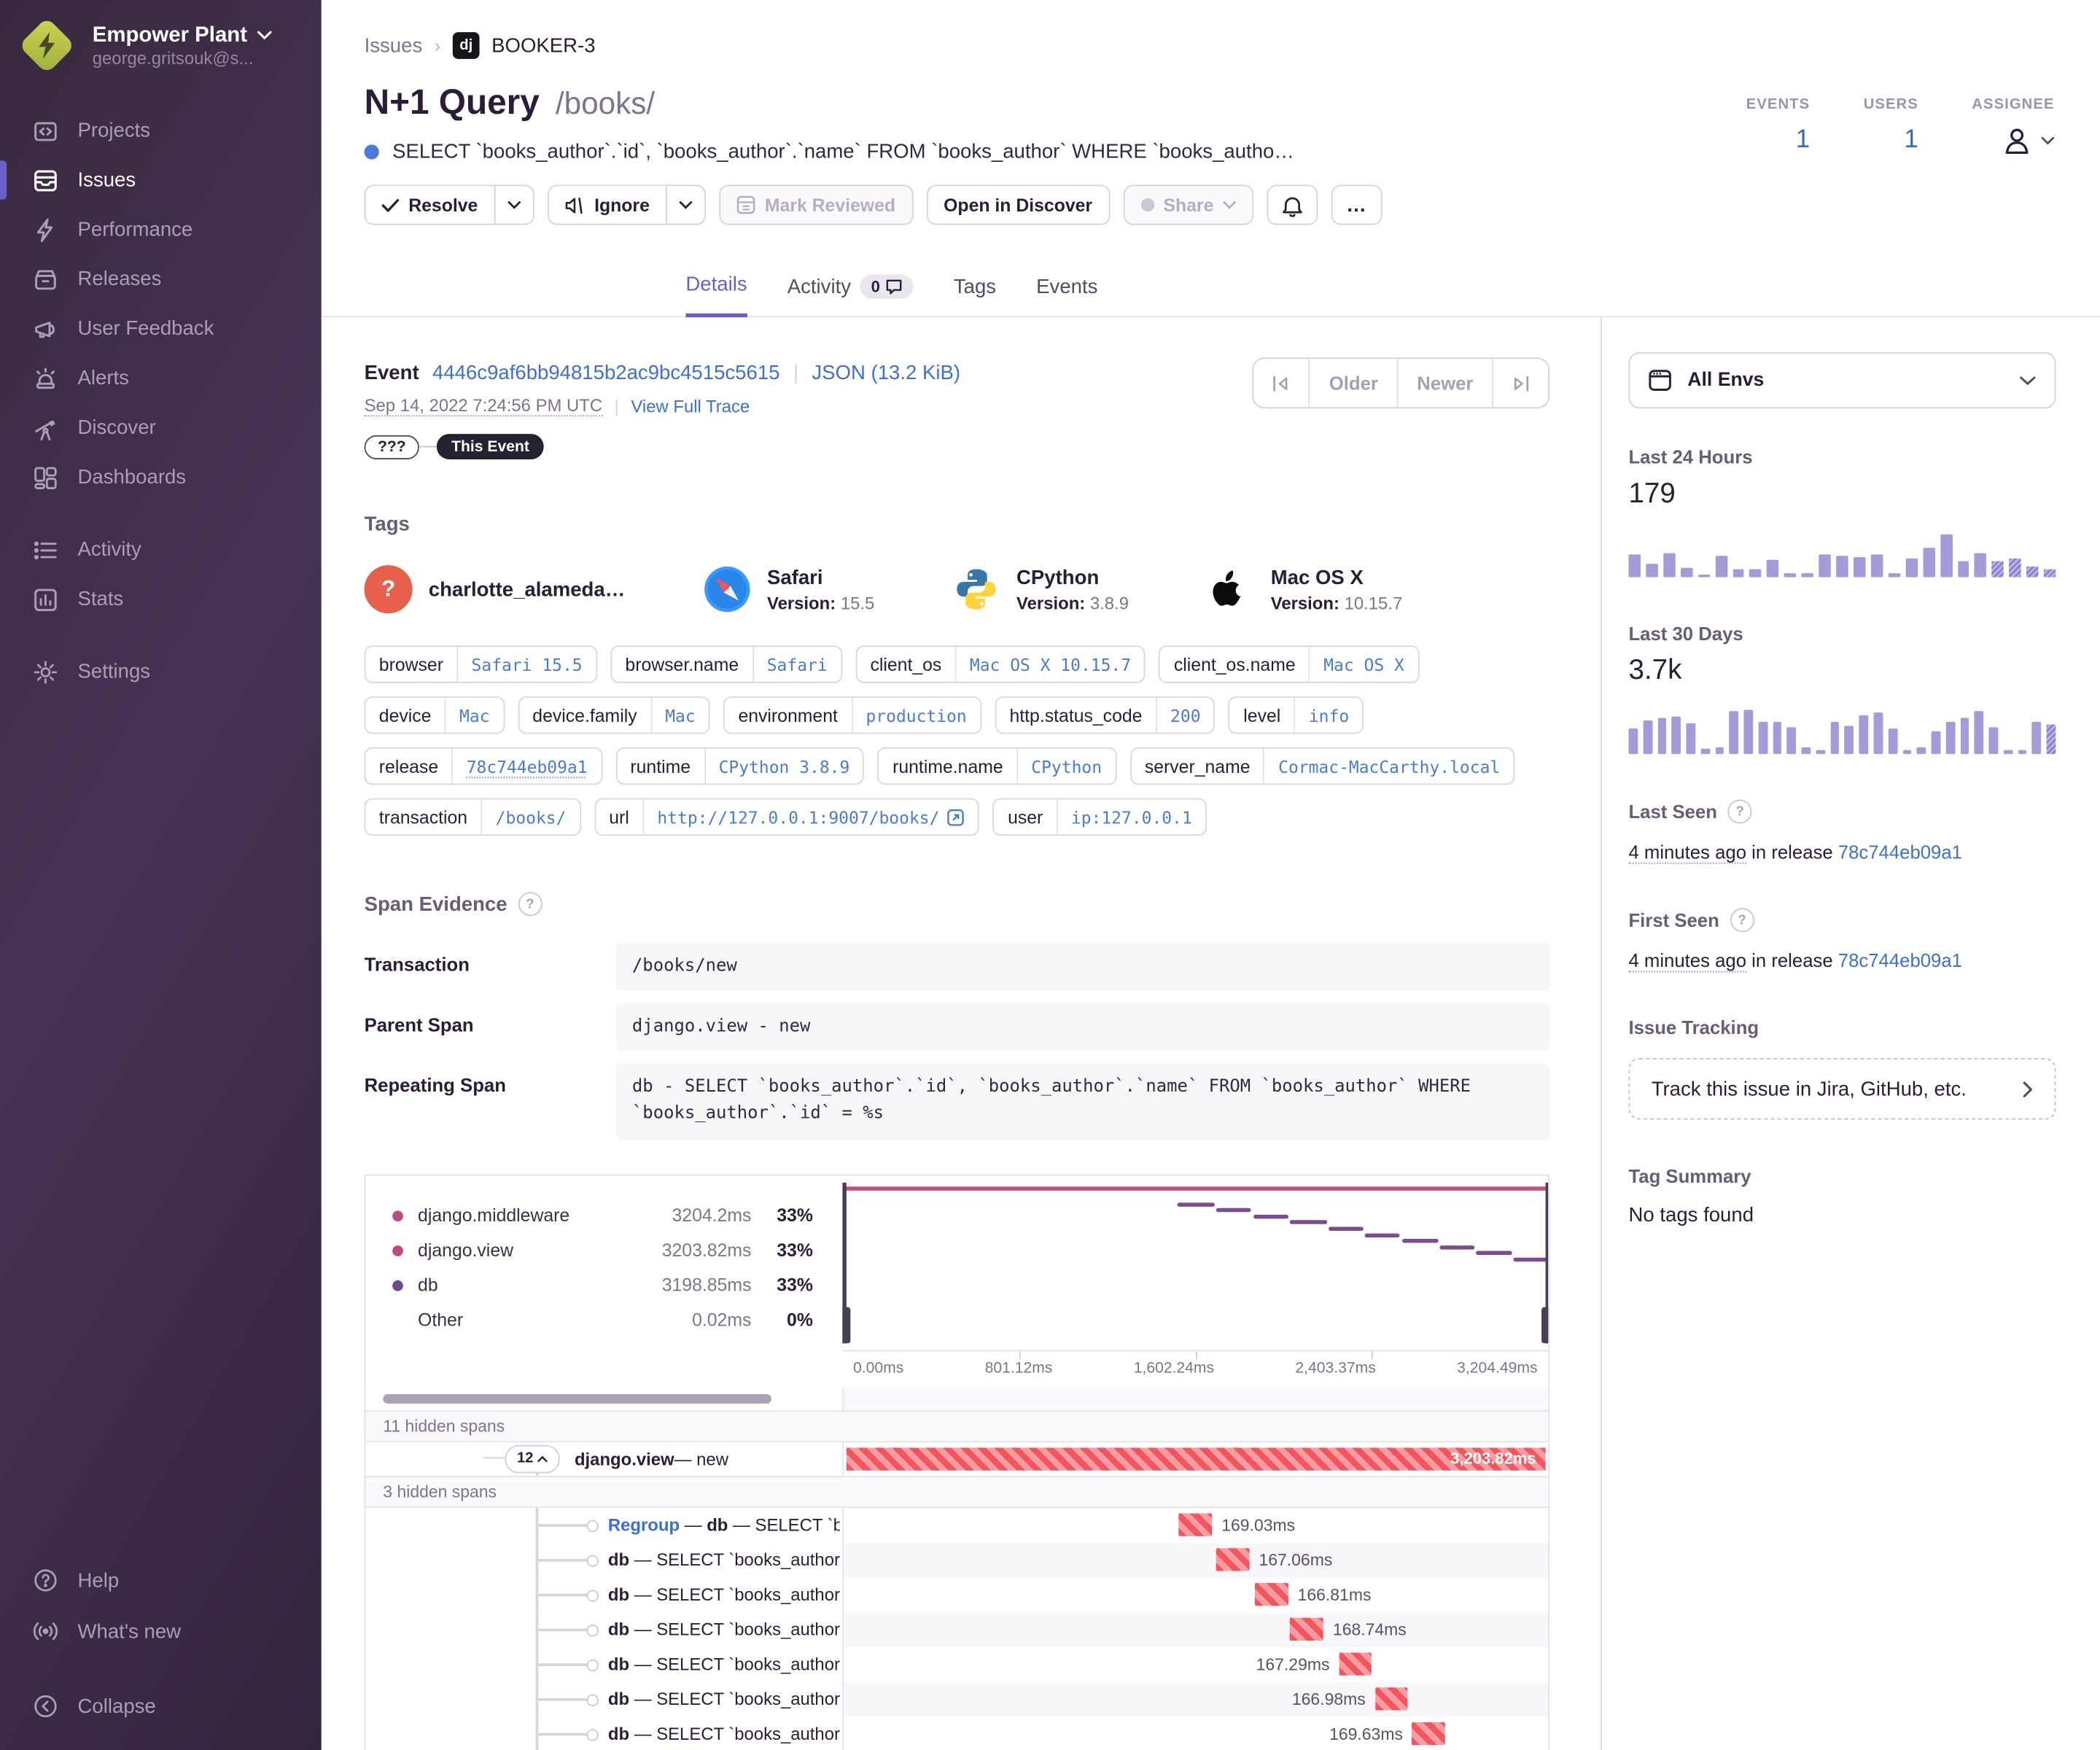 This screenshot has height=1750, width=2100. Describe the element at coordinates (161, 550) in the screenshot. I see `sidebar-item-activity: Activity` at that location.